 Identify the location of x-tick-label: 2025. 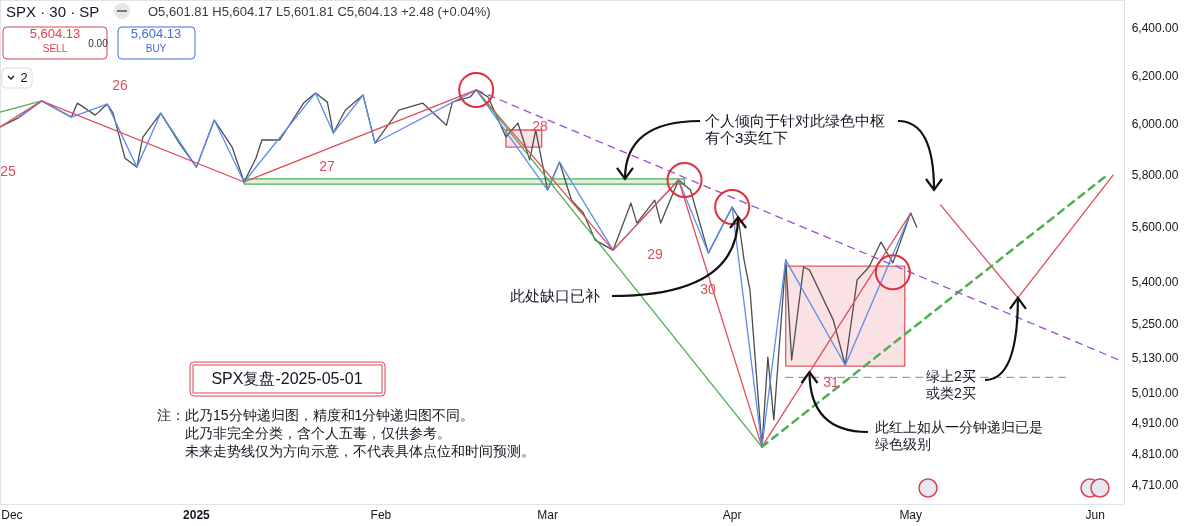
(197, 515).